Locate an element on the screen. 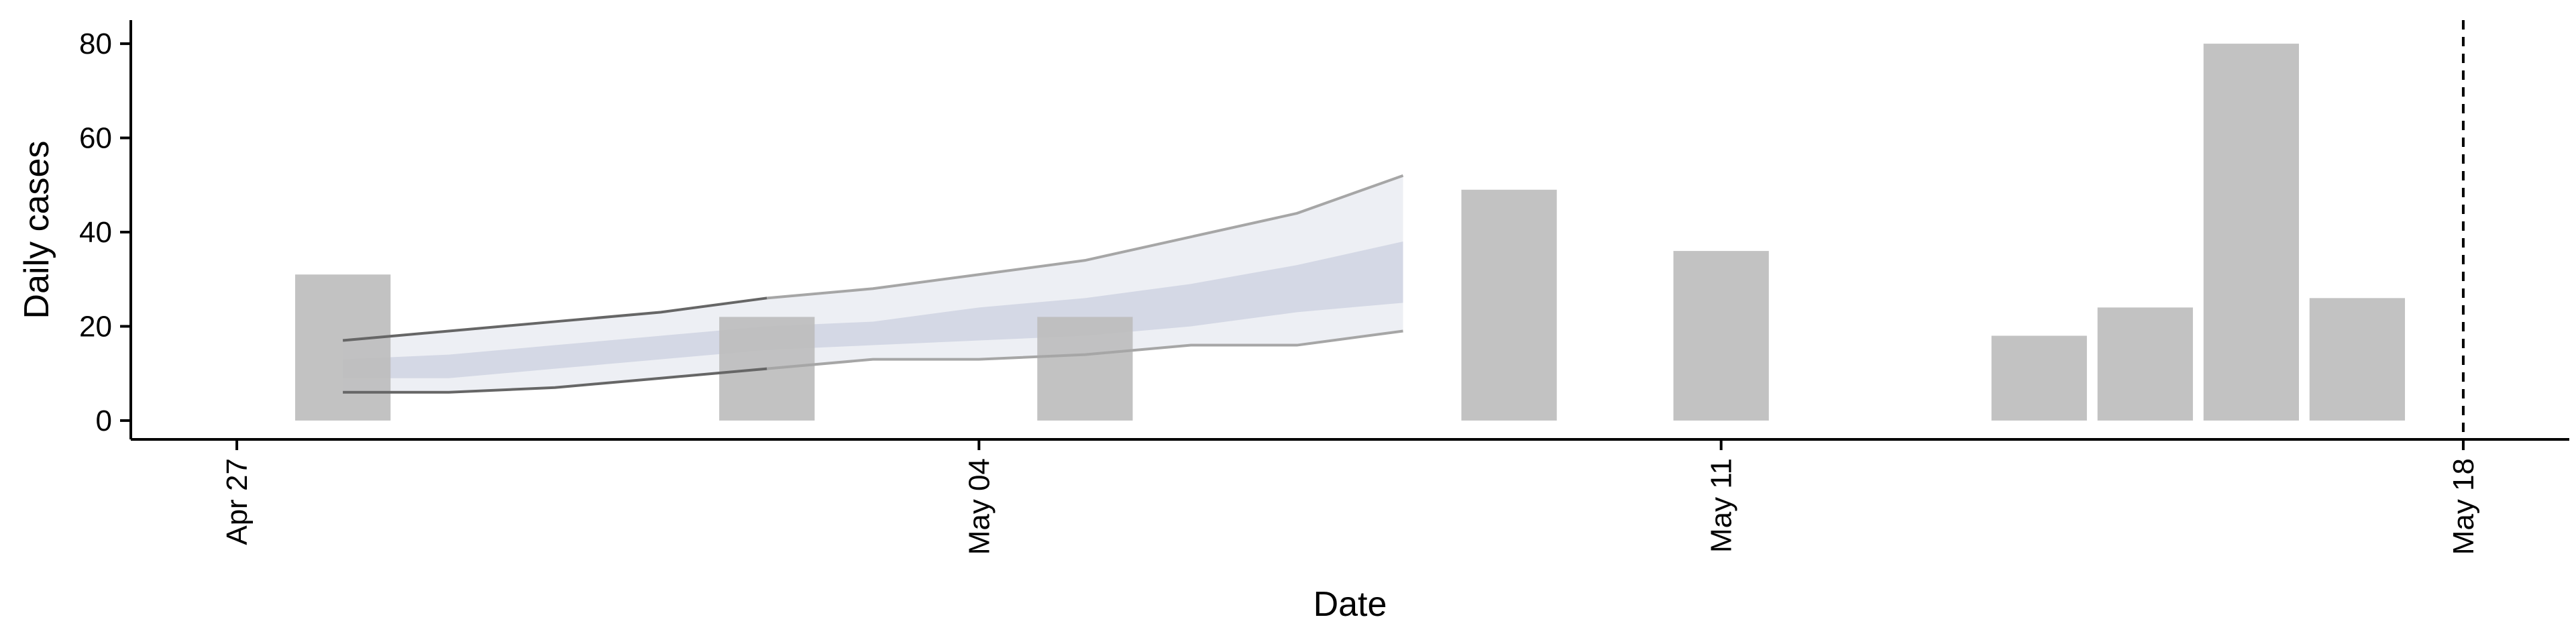  y-tick-label: 60 is located at coordinates (95, 138).